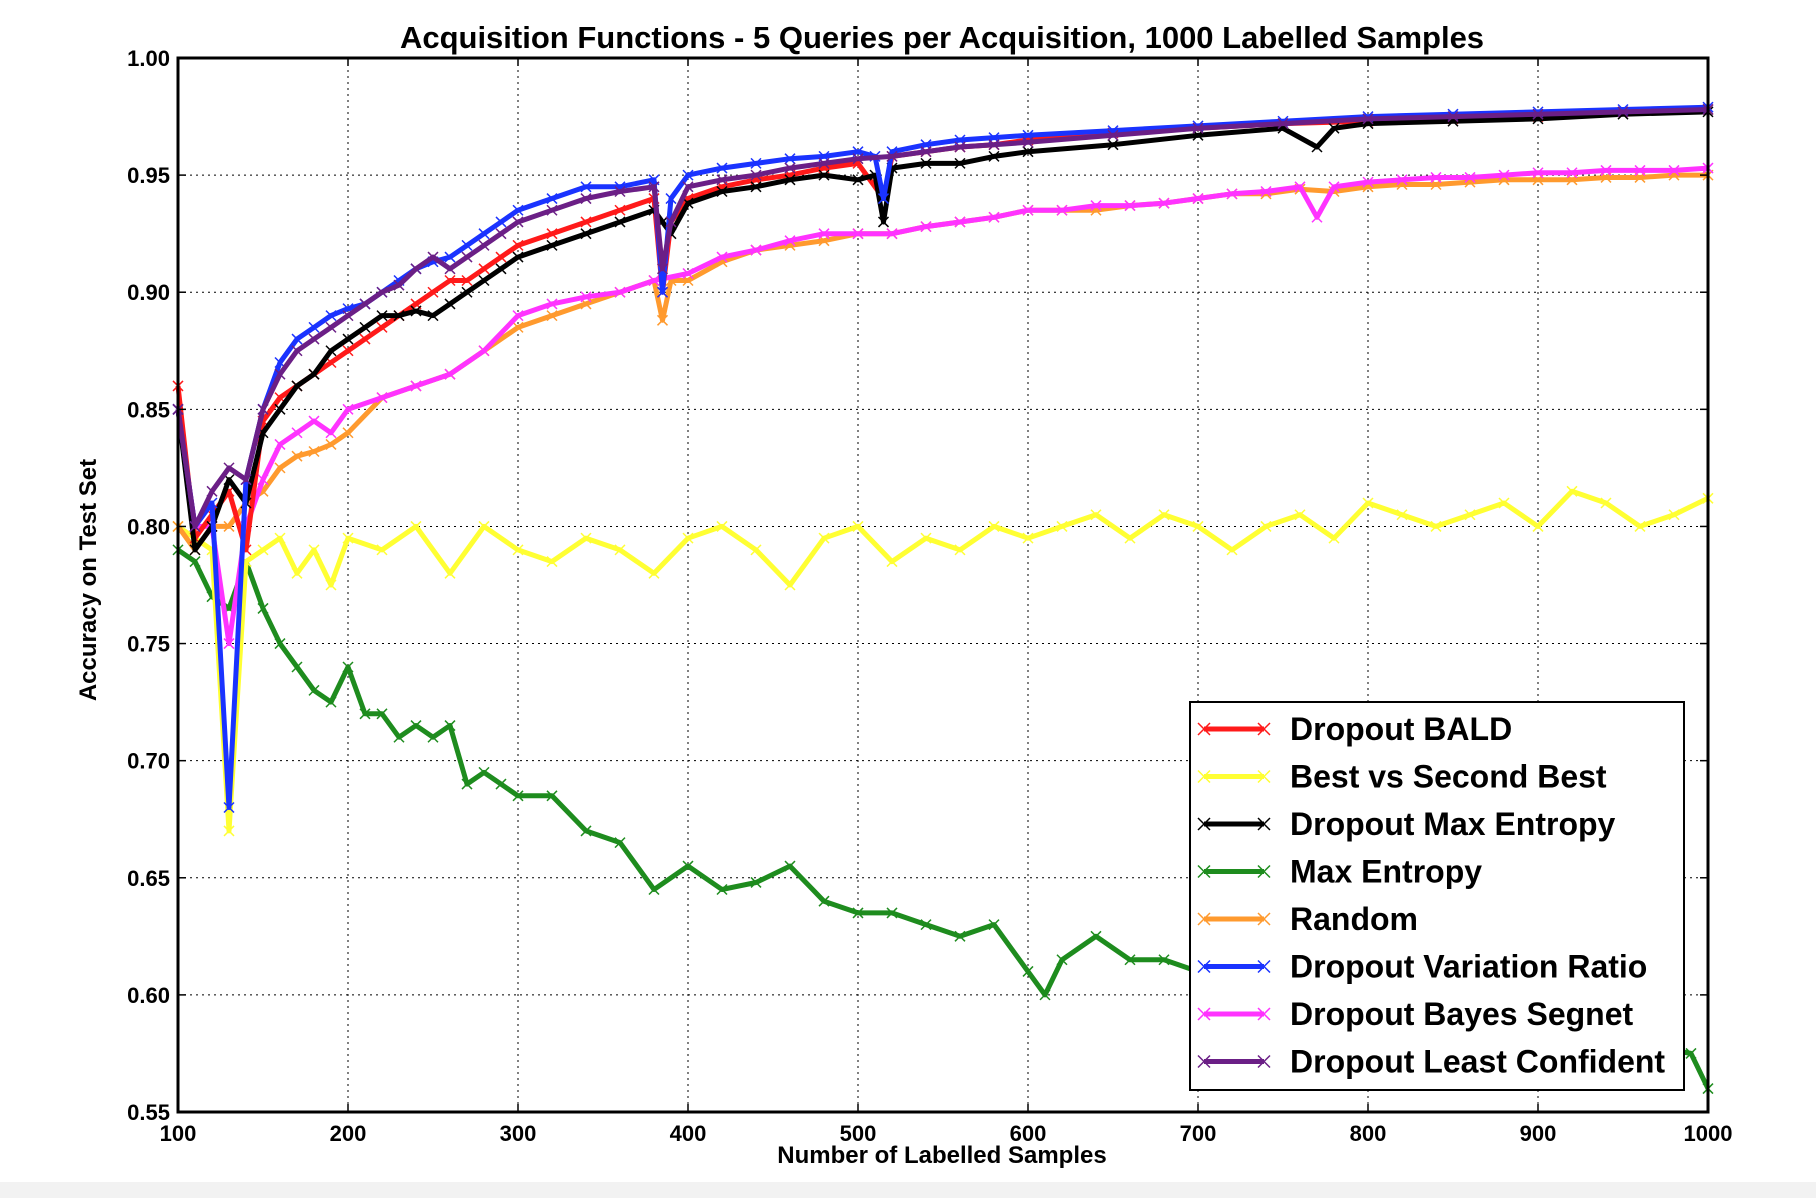 Image resolution: width=1816 pixels, height=1198 pixels. Describe the element at coordinates (1386, 872) in the screenshot. I see `legend-label: Max Entropy` at that location.